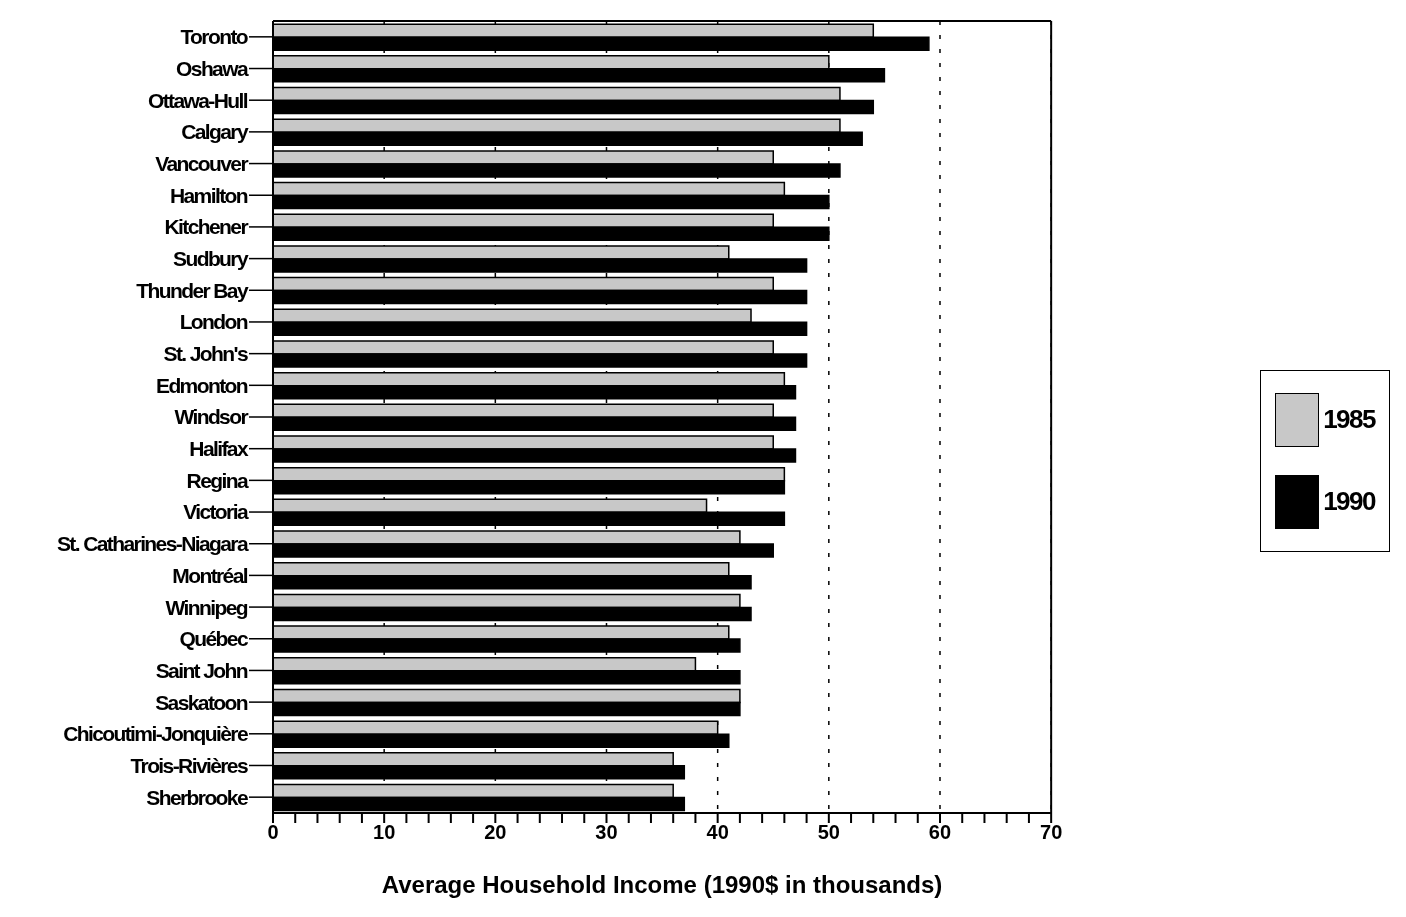 The height and width of the screenshot is (917, 1406). Describe the element at coordinates (189, 765) in the screenshot. I see `y-tick-label: Trois-Rivières` at that location.